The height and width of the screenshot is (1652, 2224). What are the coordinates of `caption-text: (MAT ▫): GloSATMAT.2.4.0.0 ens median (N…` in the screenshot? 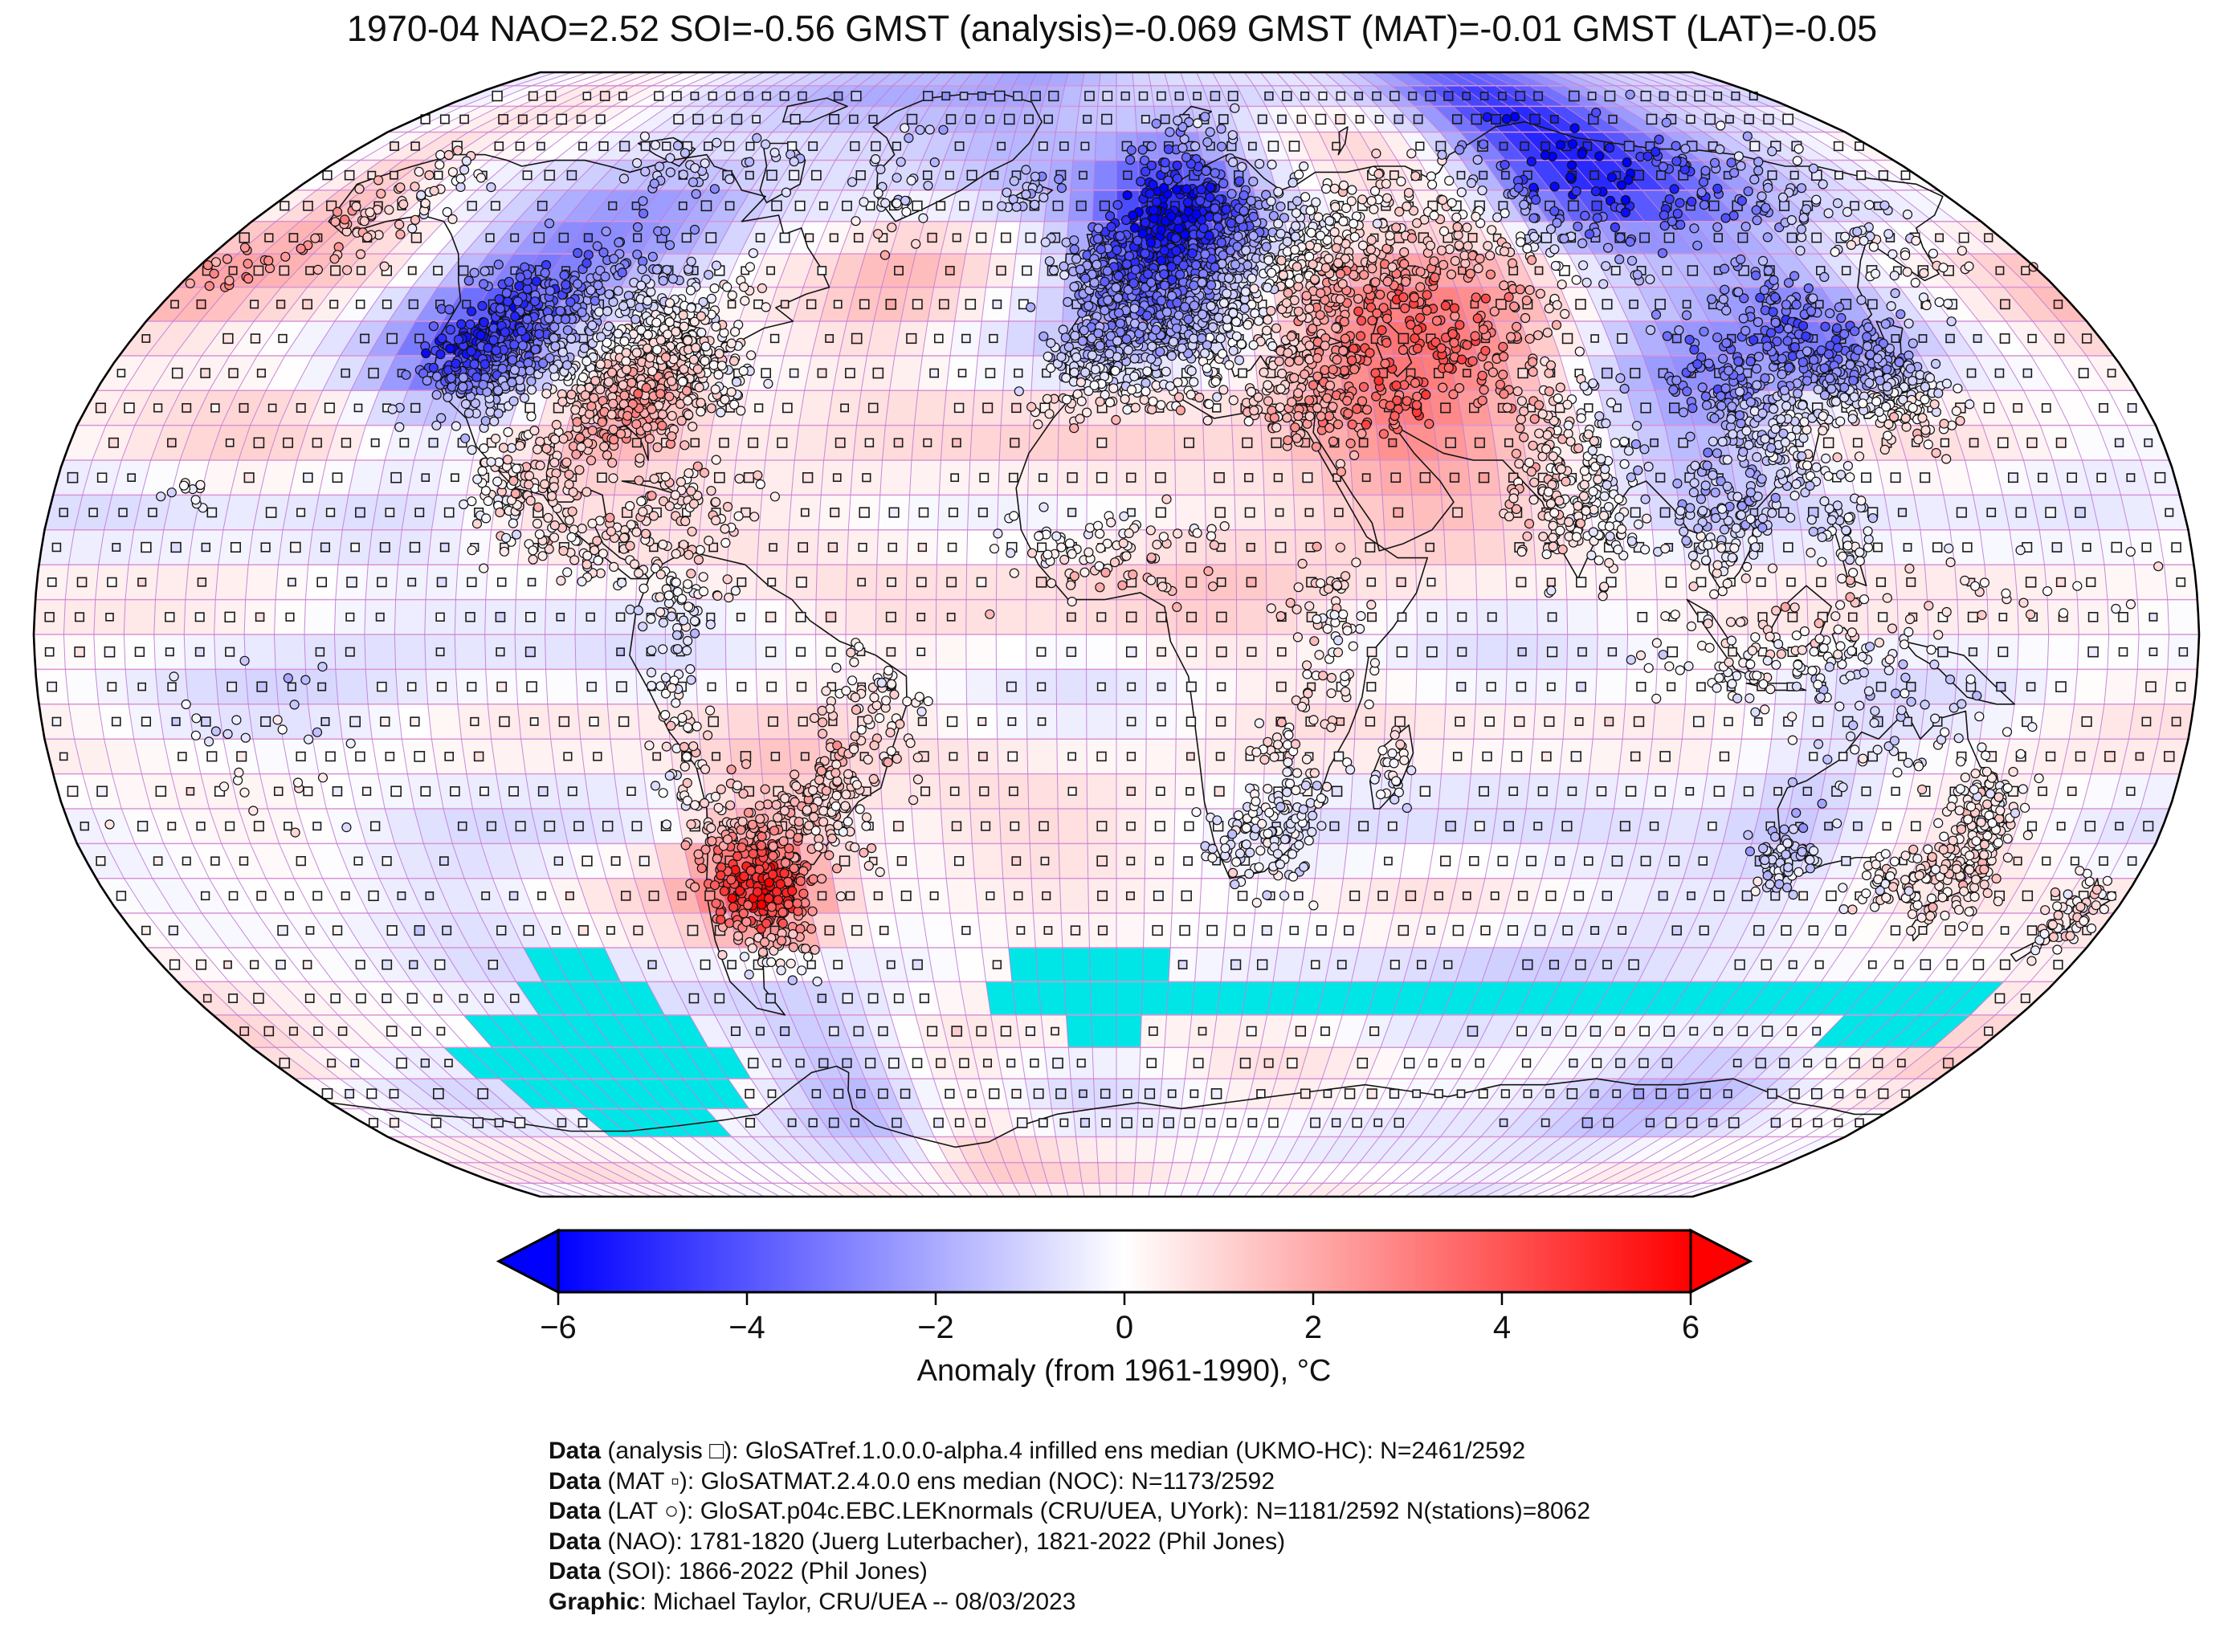 It's located at (938, 1481).